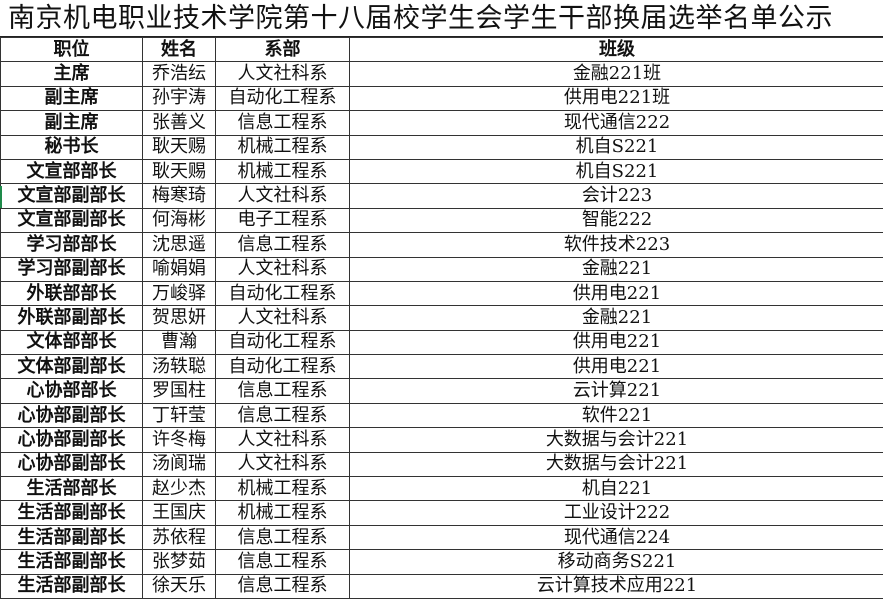 This screenshot has width=883, height=599. I want to click on cell-position: 秘书长, so click(71, 147).